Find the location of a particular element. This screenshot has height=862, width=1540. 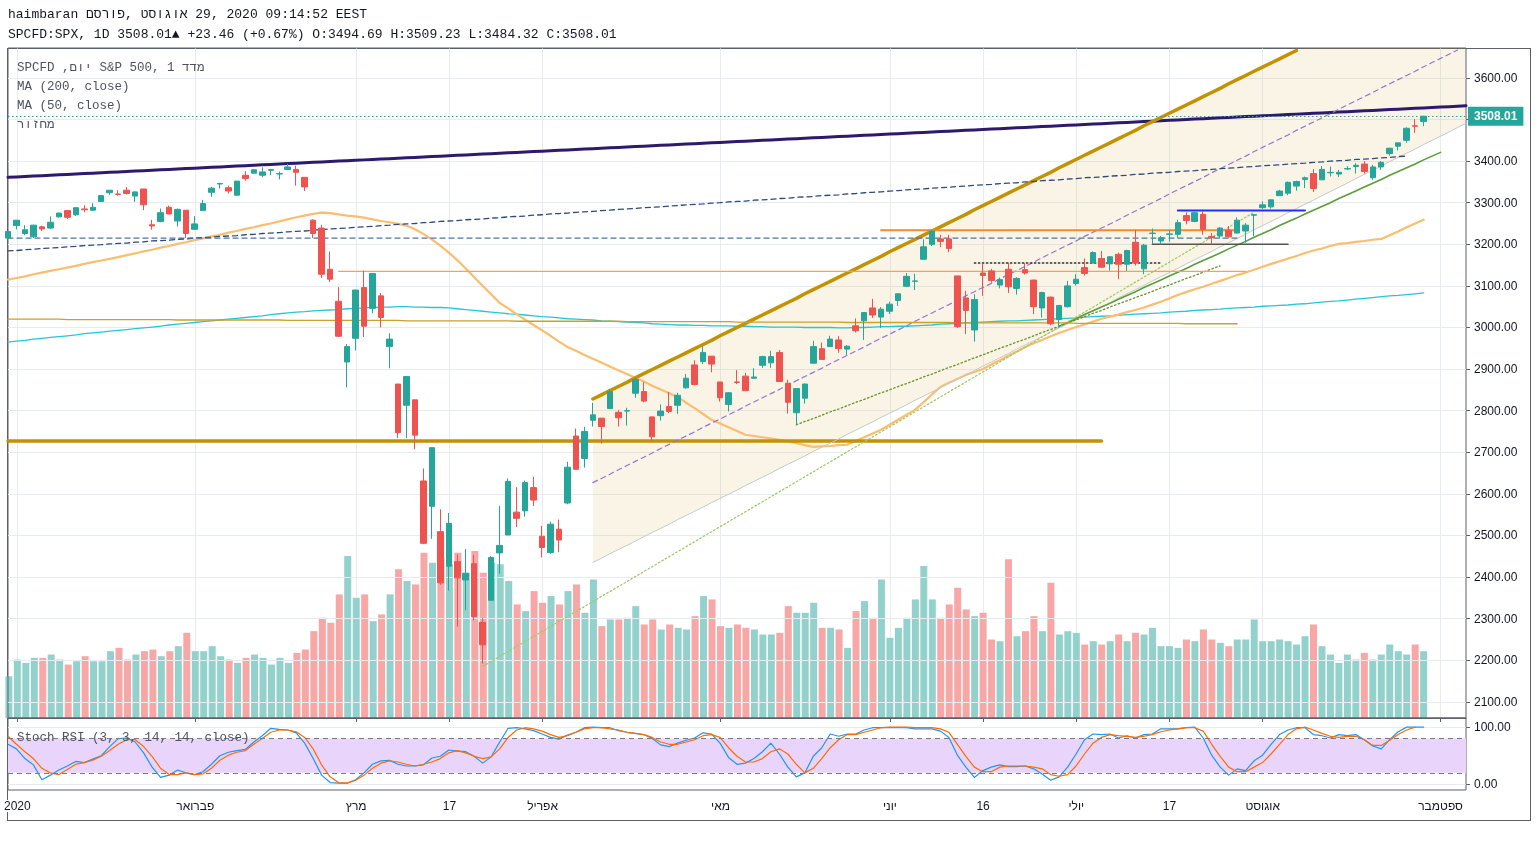

y-tick-label: 2700.00 is located at coordinates (1496, 452).